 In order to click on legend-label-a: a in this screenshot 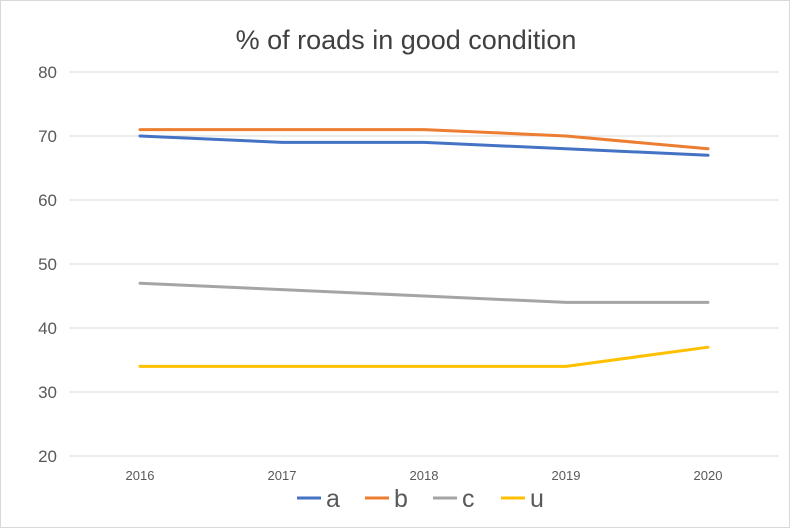, I will do `click(333, 499)`.